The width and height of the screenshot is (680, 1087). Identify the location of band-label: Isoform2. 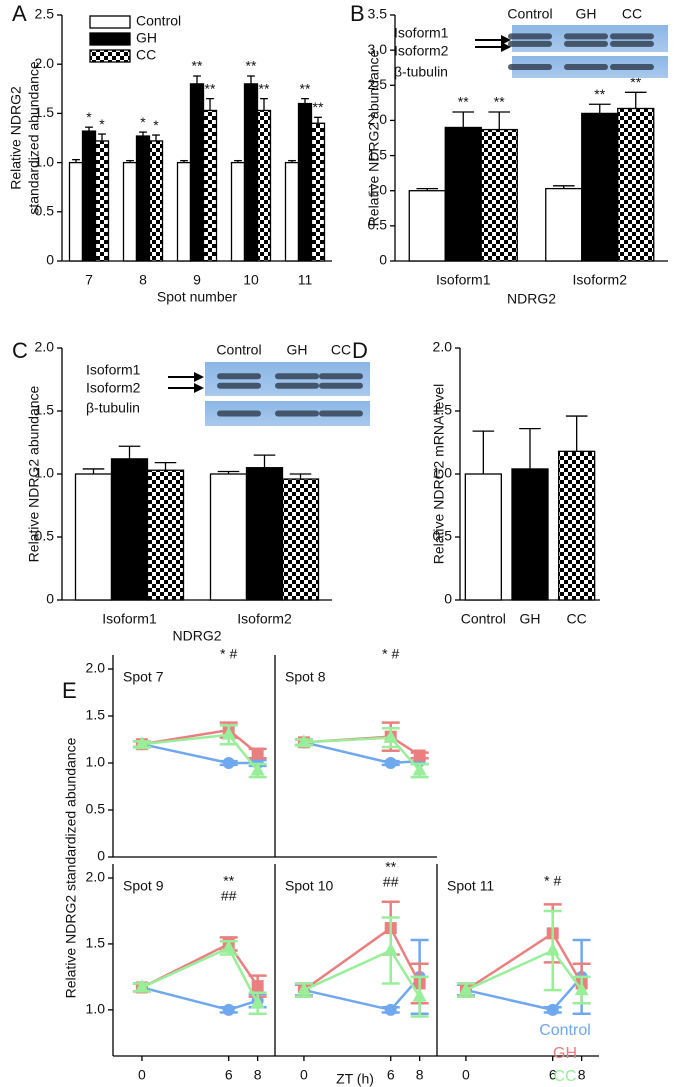
(113, 388).